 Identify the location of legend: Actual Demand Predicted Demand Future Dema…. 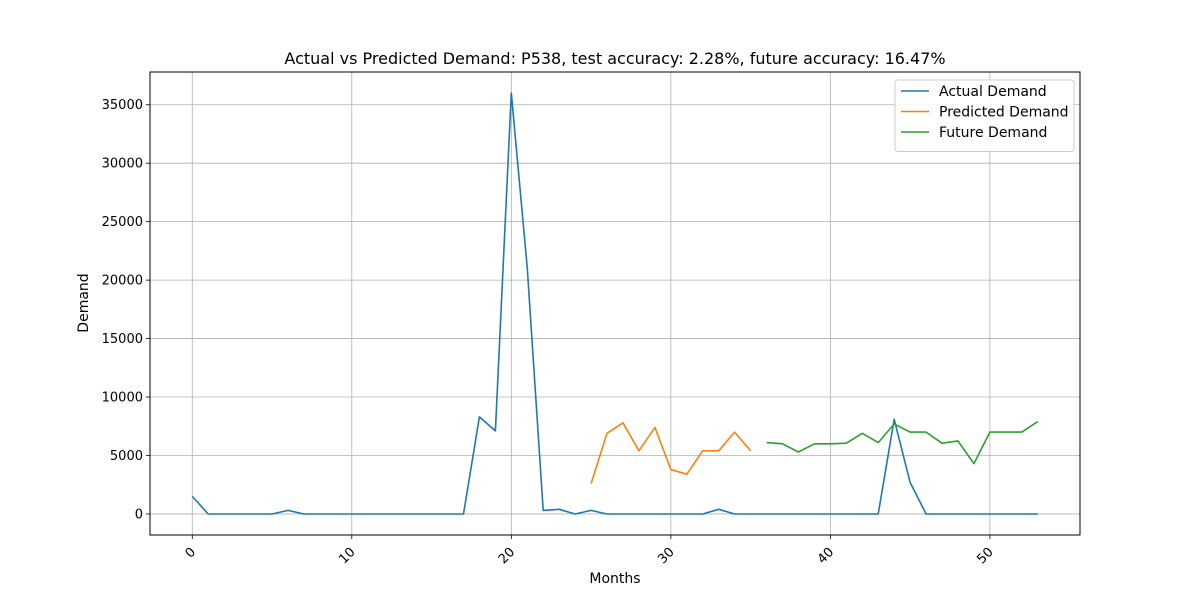
(984, 115).